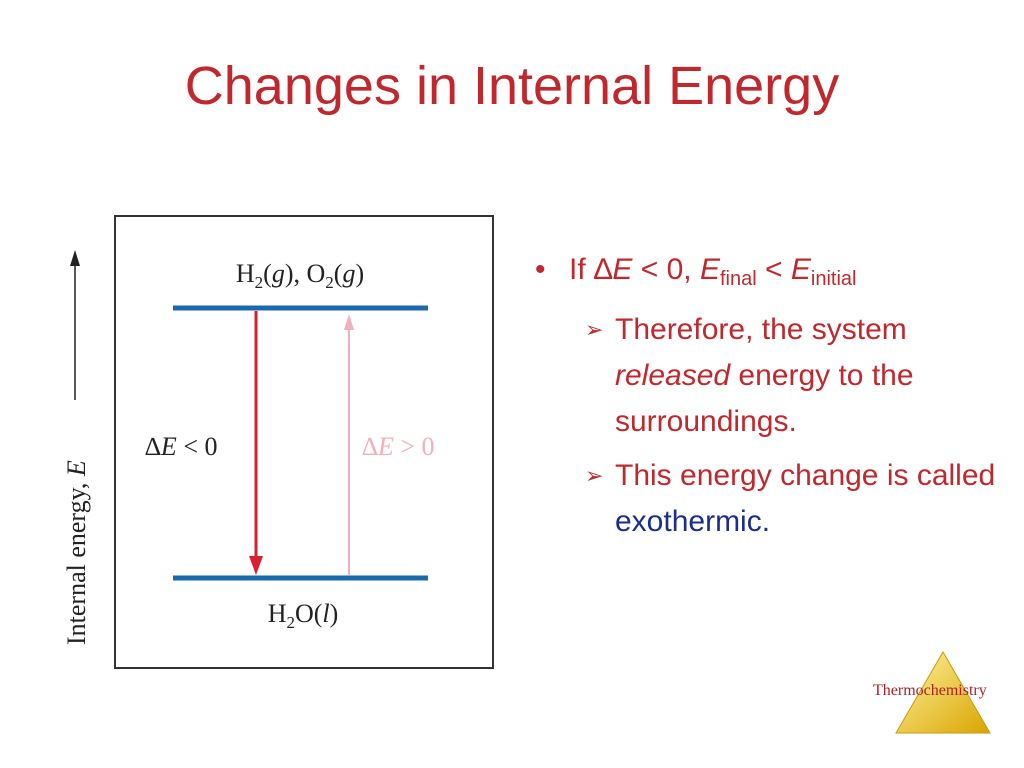  What do you see at coordinates (76, 560) in the screenshot?
I see `label-run: Internal energy,` at bounding box center [76, 560].